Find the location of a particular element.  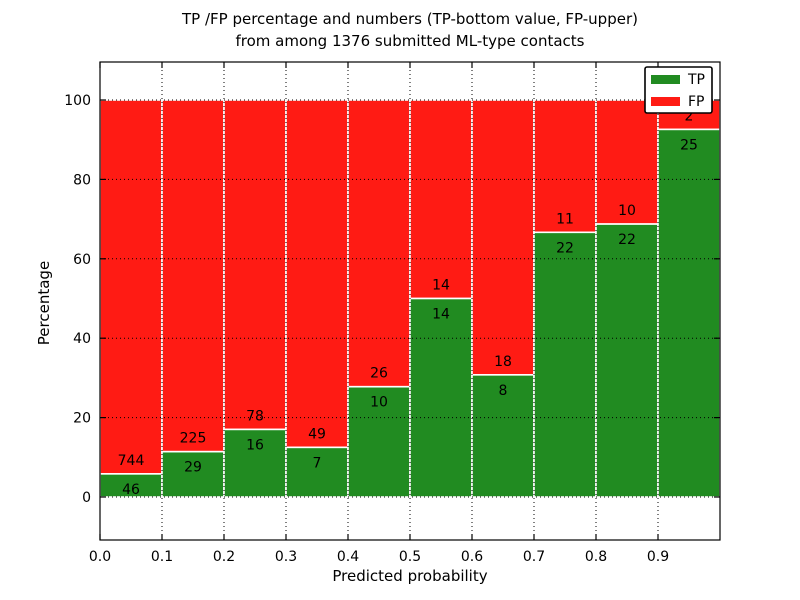

x-tick-label: 0.4 is located at coordinates (348, 557).